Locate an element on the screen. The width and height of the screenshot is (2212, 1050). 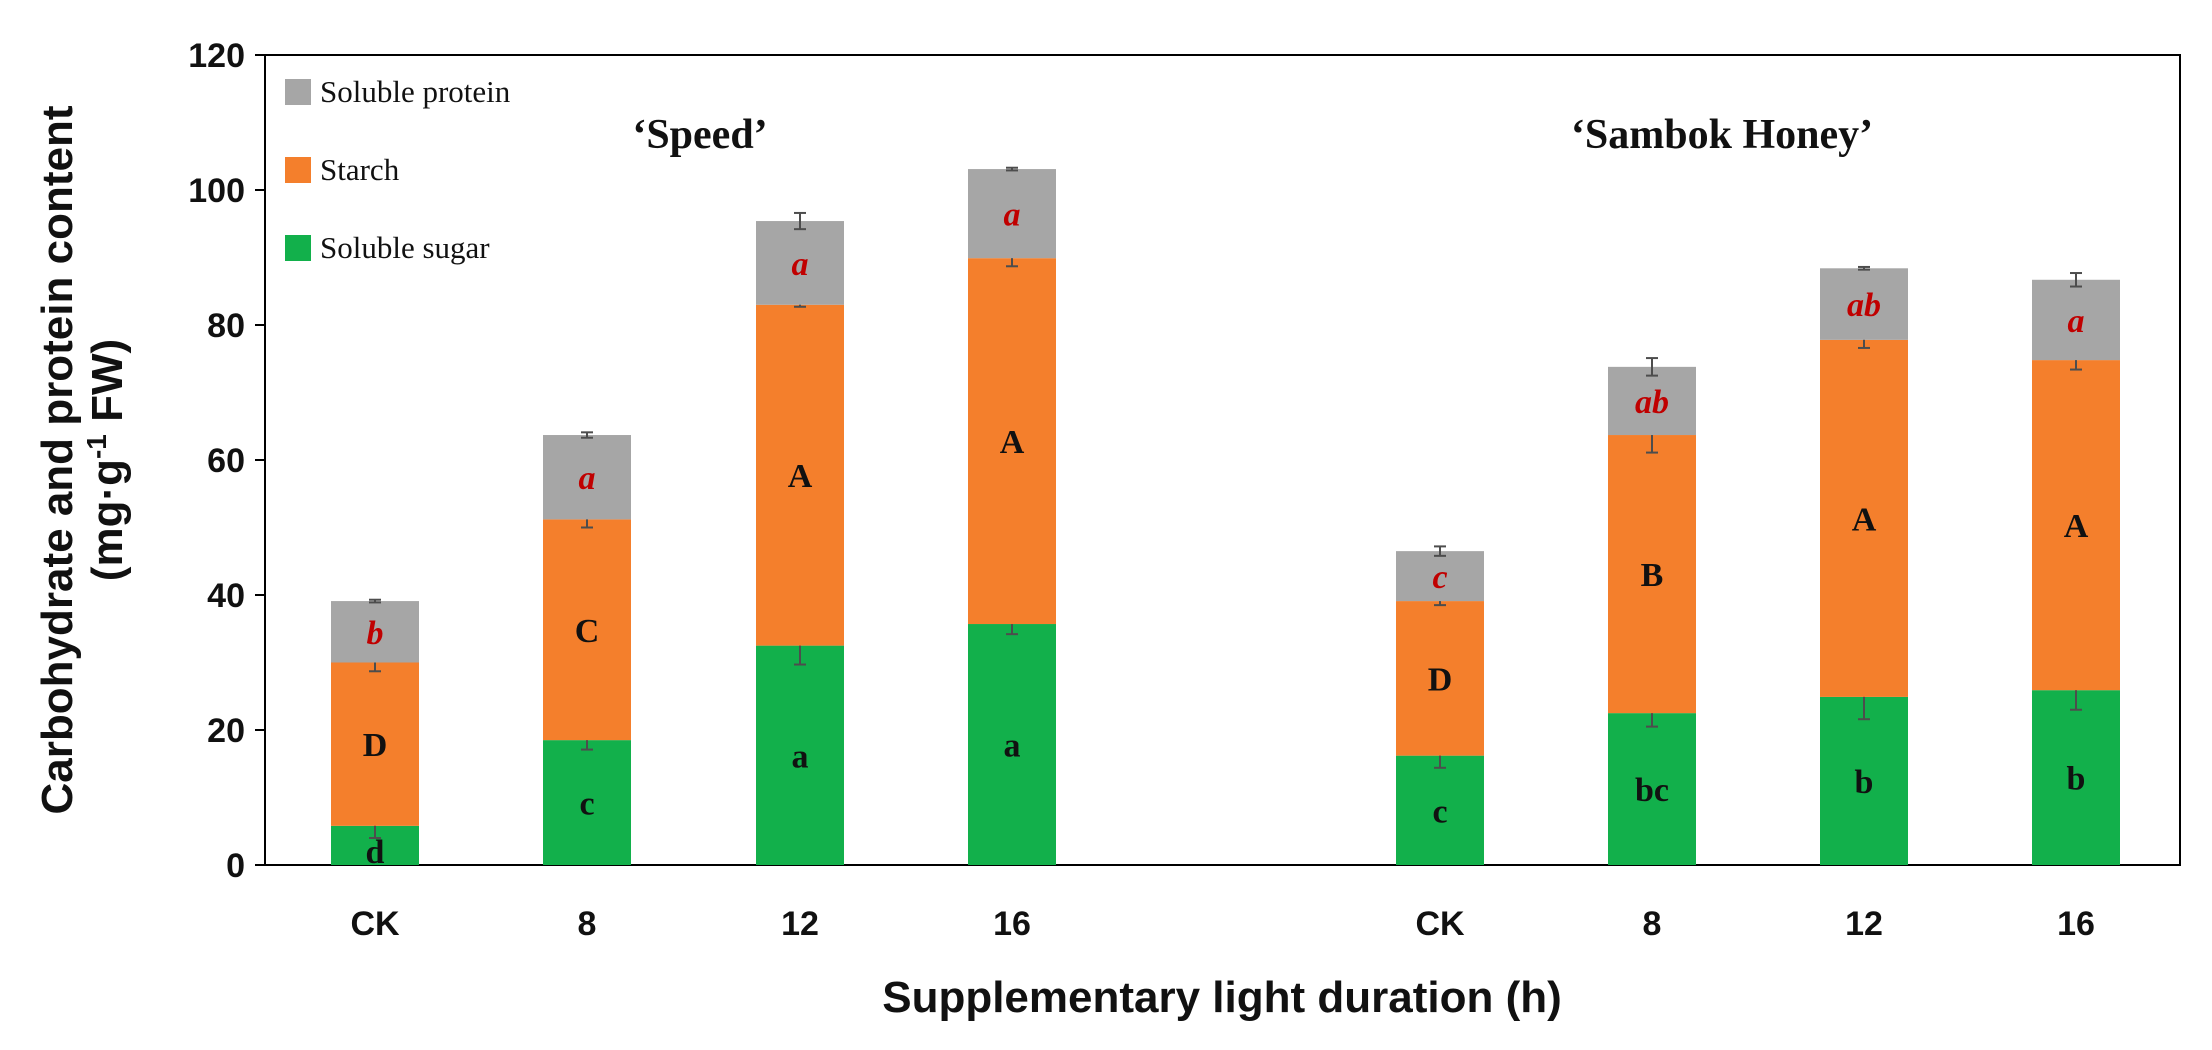
bar-soluble-sugar-g1-c1 is located at coordinates (1652, 789).